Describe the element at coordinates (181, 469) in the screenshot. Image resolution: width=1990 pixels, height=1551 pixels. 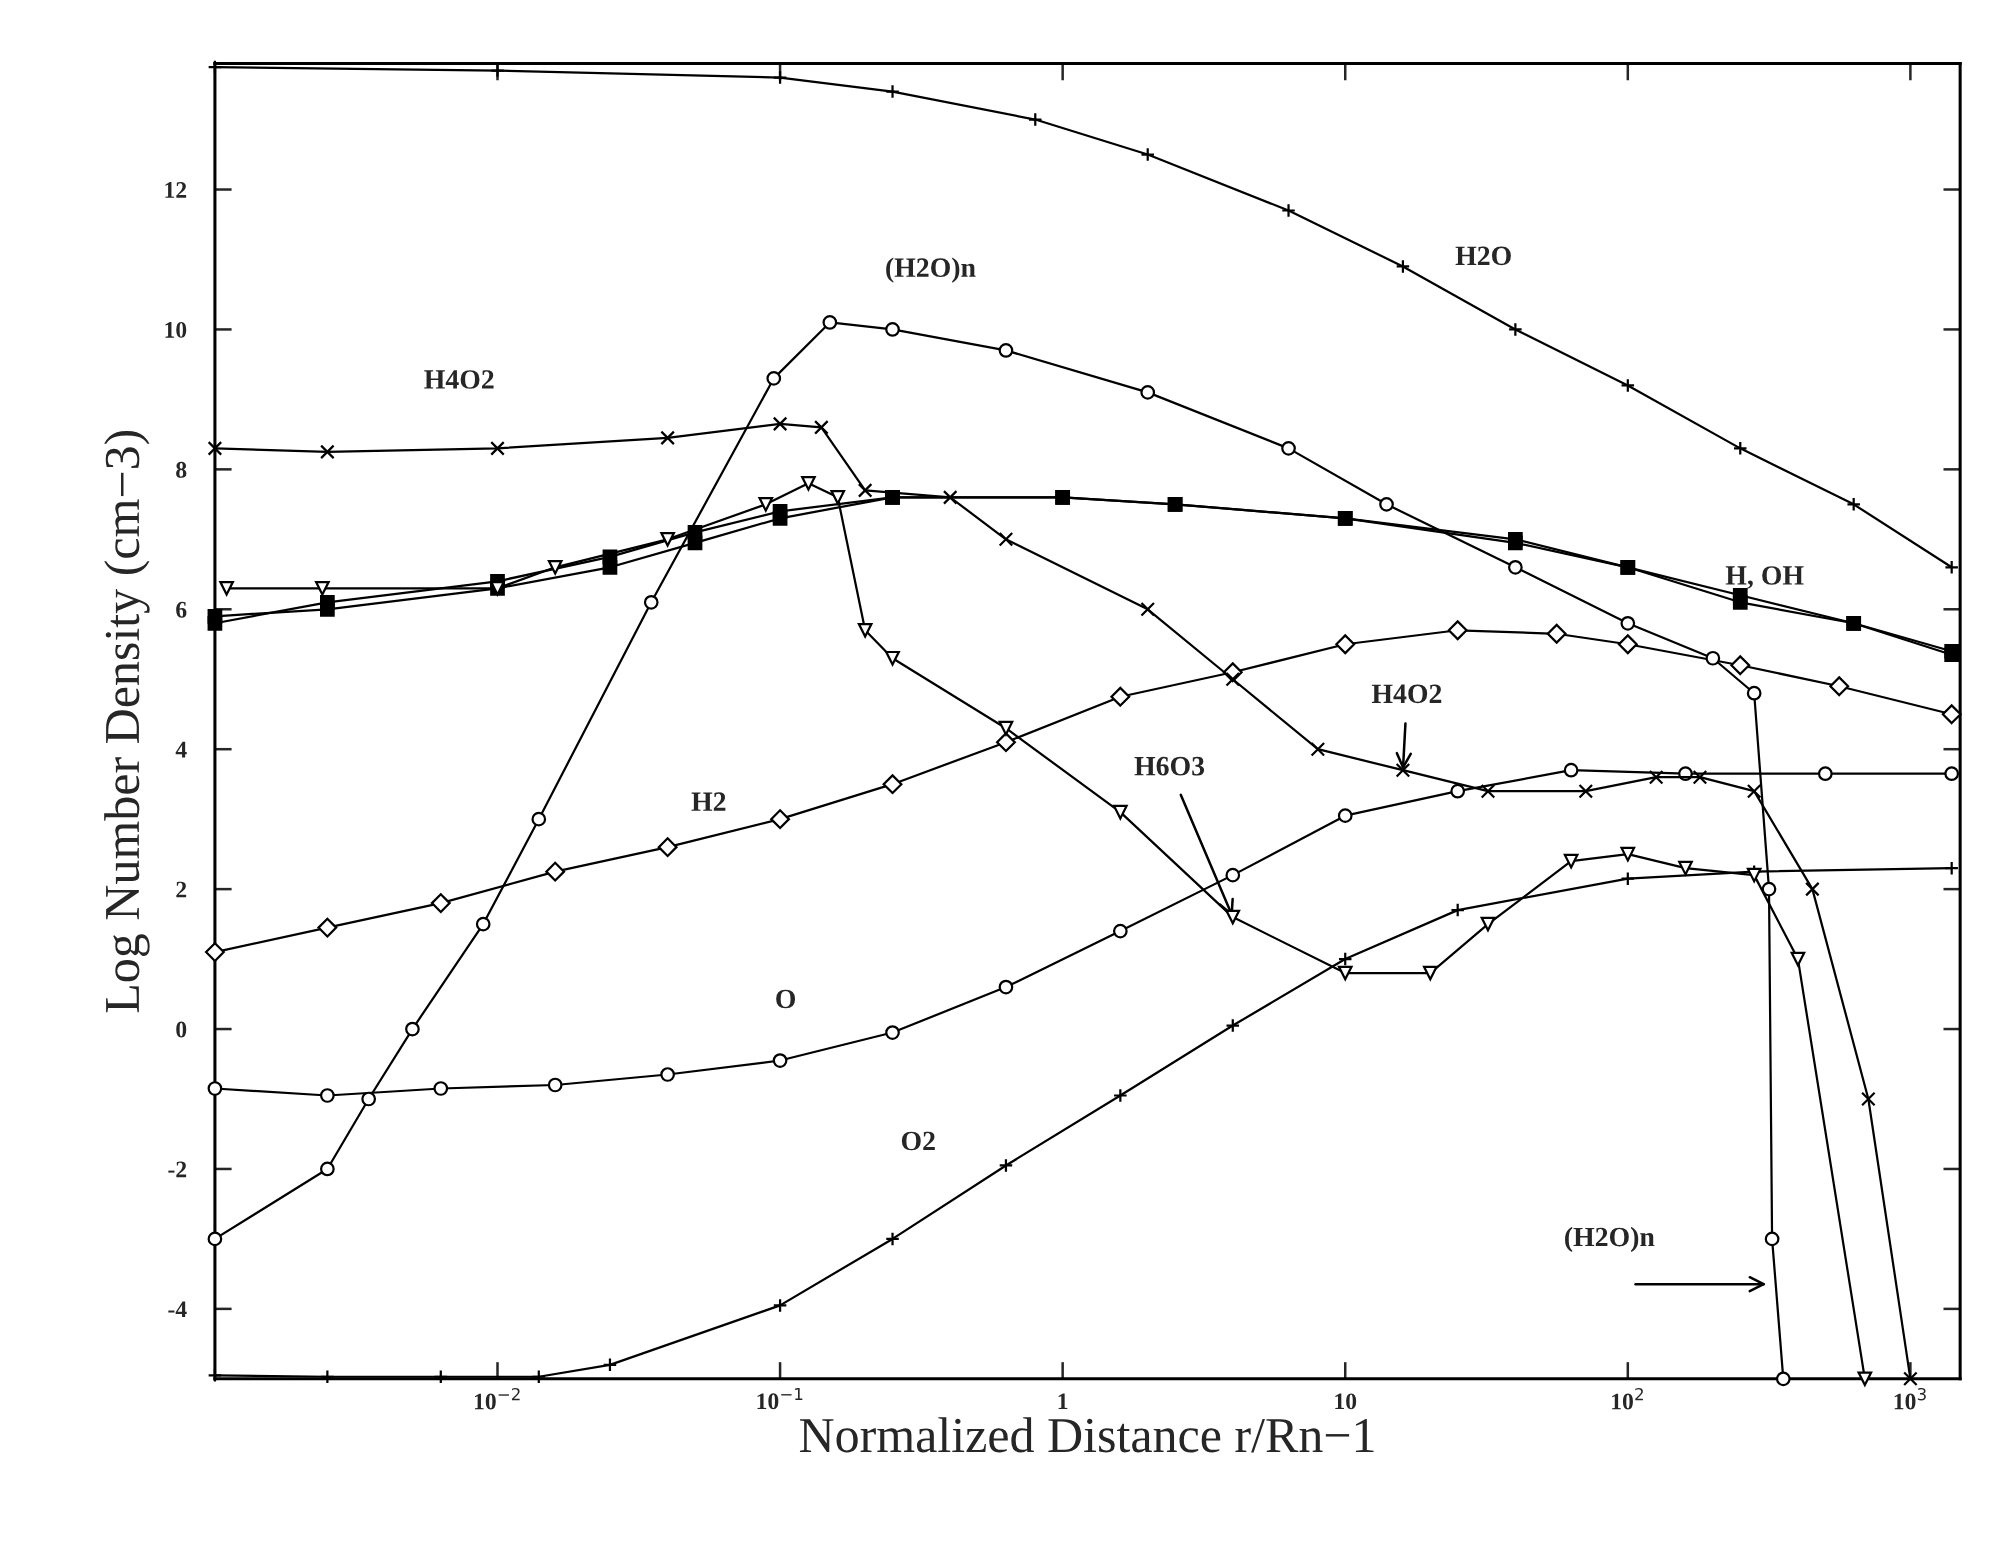
I see `y-tick-label: 8` at that location.